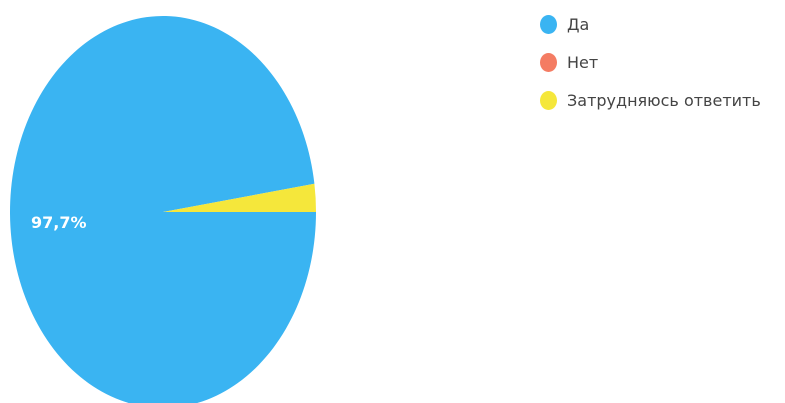 This screenshot has width=785, height=403. What do you see at coordinates (583, 62) in the screenshot?
I see `legend-label-no: Нет` at bounding box center [583, 62].